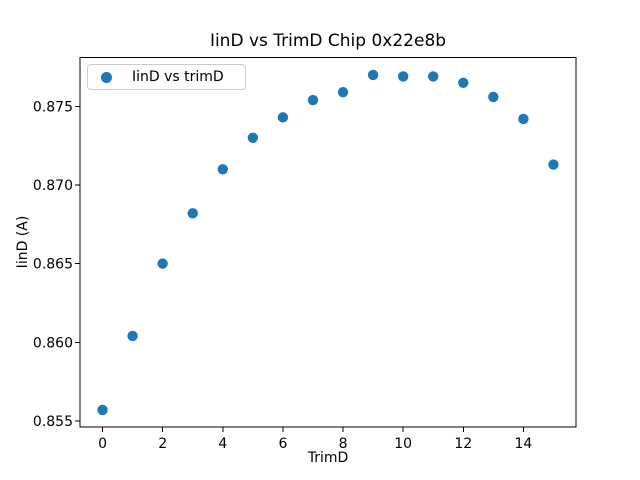  What do you see at coordinates (106, 77) in the screenshot?
I see `legend-marker-dot` at bounding box center [106, 77].